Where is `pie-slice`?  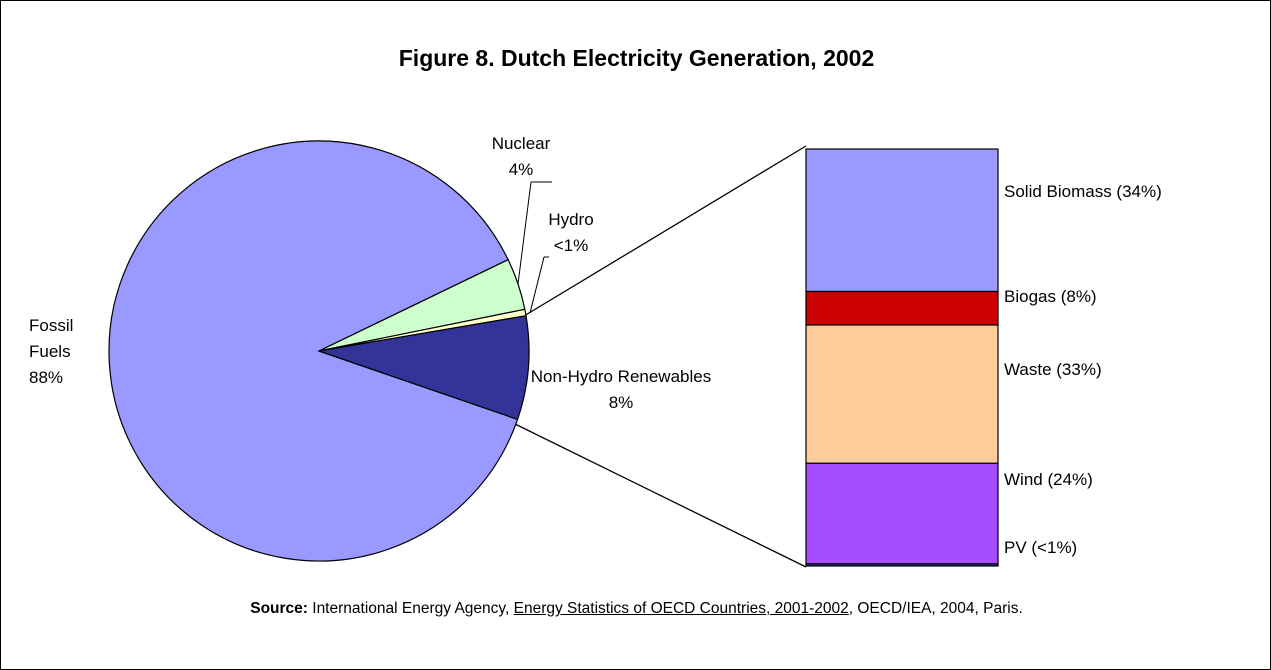 pie-slice is located at coordinates (424, 368).